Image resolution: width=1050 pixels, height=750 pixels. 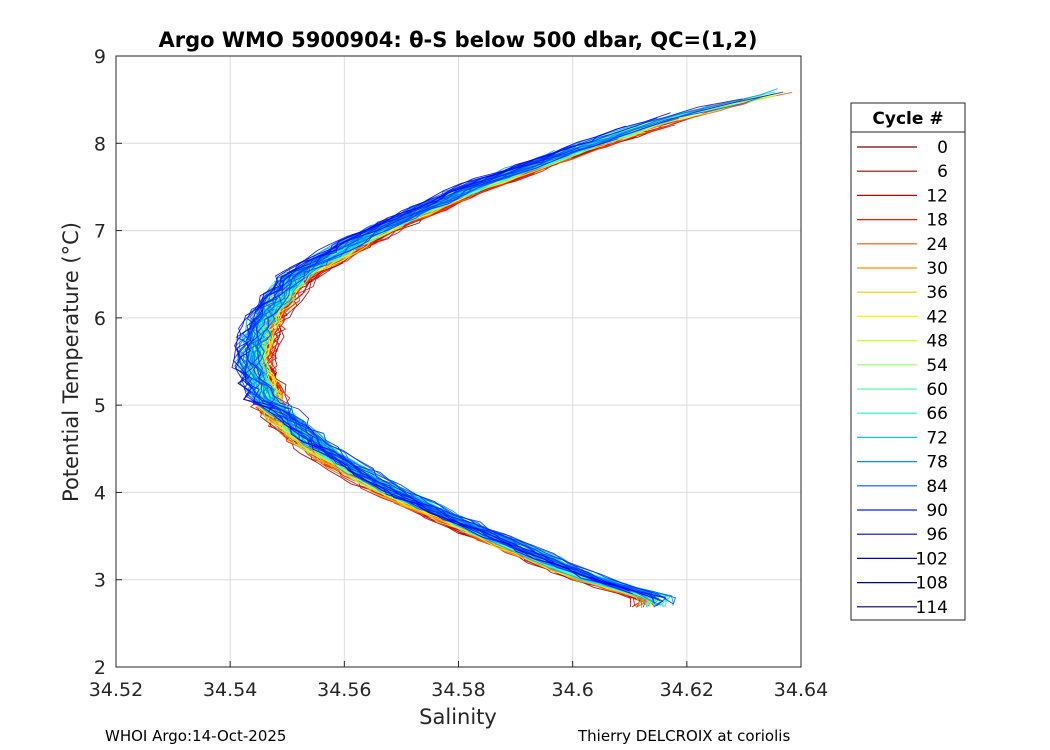 What do you see at coordinates (942, 172) in the screenshot?
I see `legend-entry-label: 6` at bounding box center [942, 172].